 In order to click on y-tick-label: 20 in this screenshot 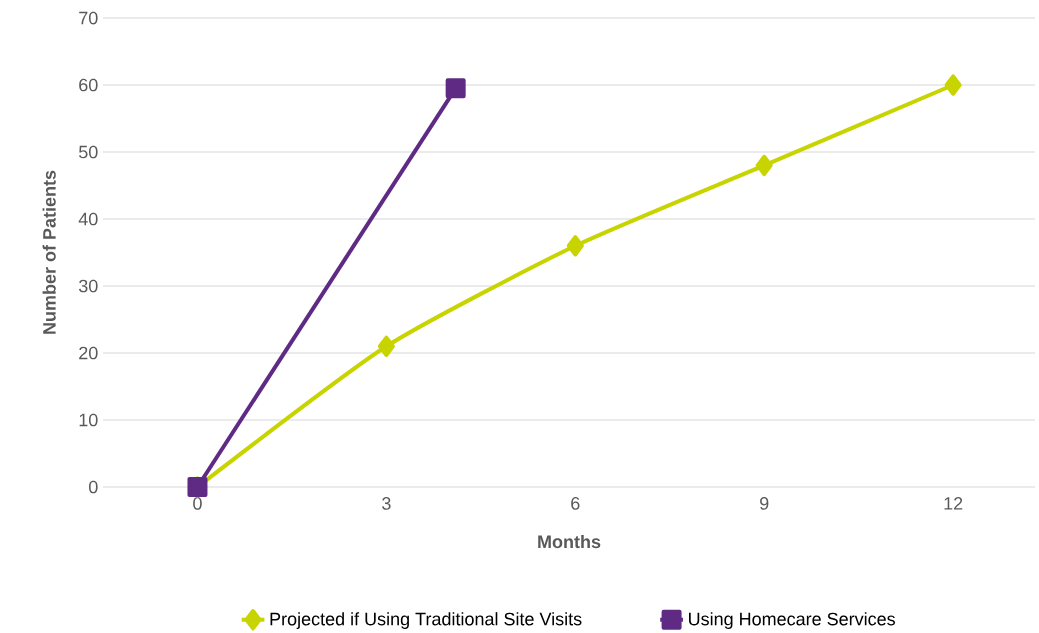, I will do `click(88, 353)`.